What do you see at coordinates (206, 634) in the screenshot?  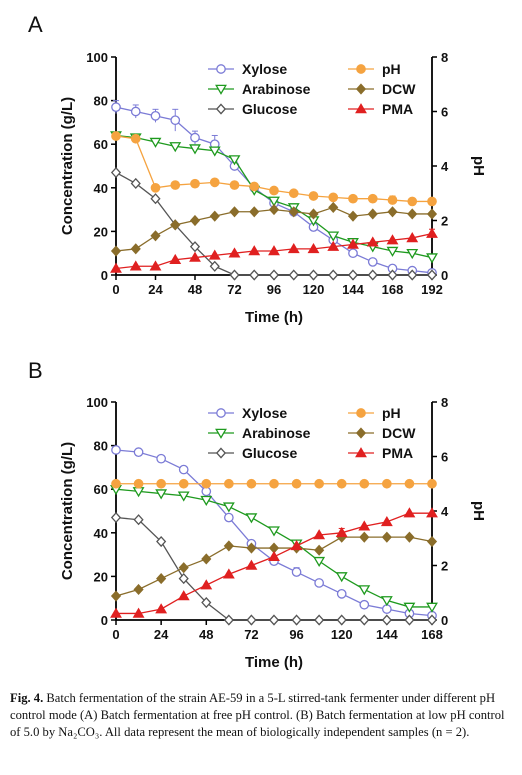 I see `x-tick-label: 48` at bounding box center [206, 634].